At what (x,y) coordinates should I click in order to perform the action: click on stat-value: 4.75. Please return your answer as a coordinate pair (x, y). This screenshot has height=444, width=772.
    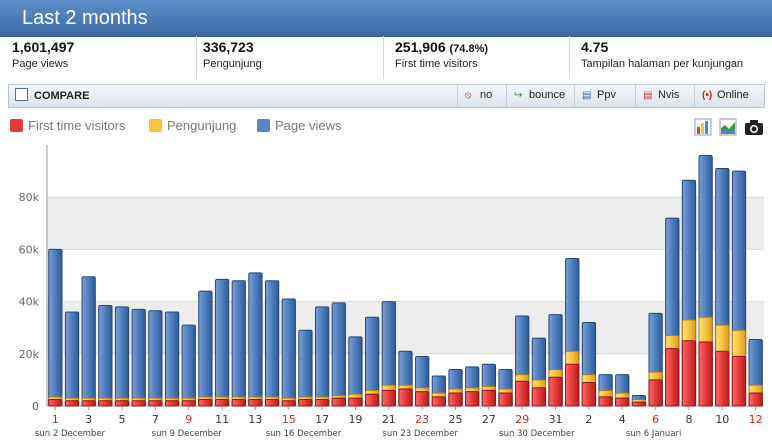
    Looking at the image, I should click on (595, 47).